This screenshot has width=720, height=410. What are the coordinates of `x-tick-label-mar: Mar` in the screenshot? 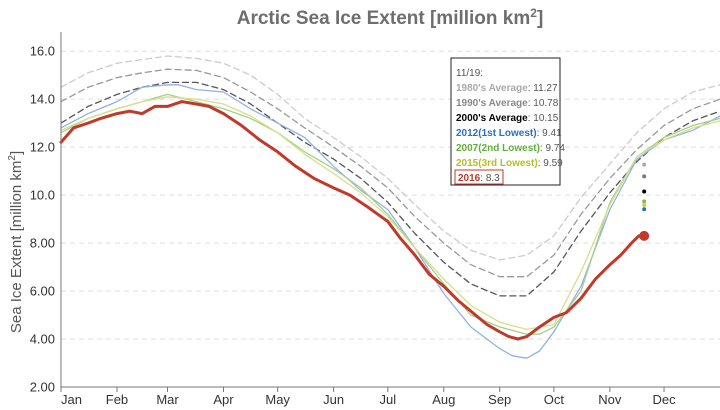 It's located at (167, 399).